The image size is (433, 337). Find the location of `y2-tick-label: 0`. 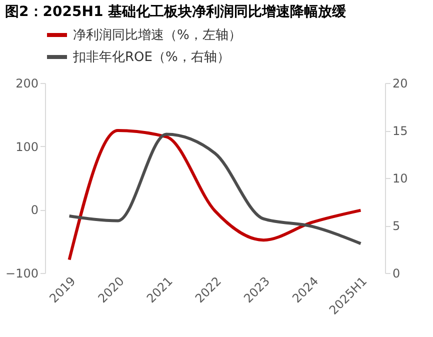

y2-tick-label: 0 is located at coordinates (396, 273).